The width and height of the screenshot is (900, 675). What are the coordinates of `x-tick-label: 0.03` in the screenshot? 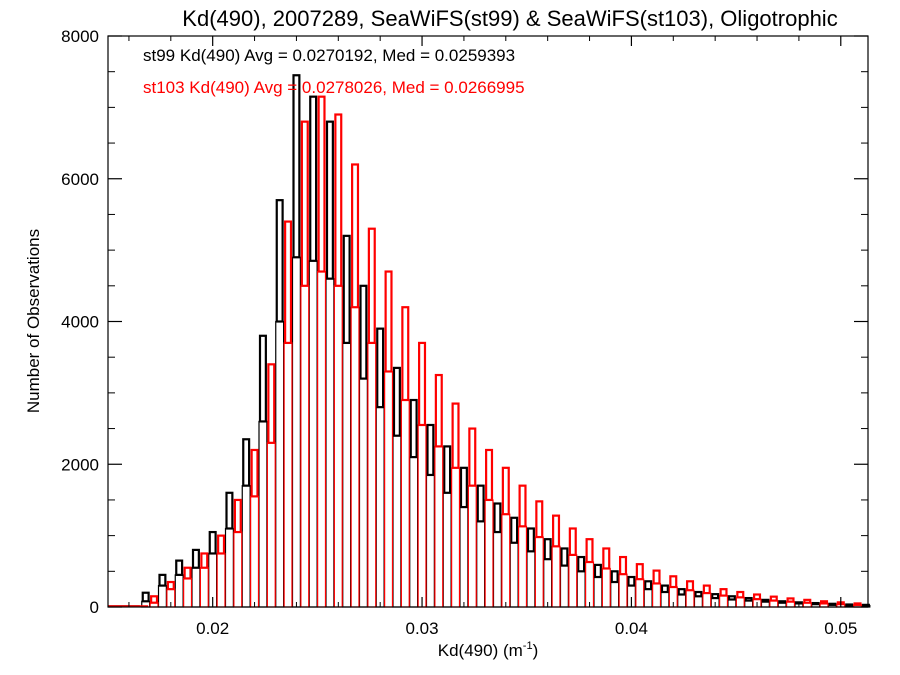 It's located at (422, 628).